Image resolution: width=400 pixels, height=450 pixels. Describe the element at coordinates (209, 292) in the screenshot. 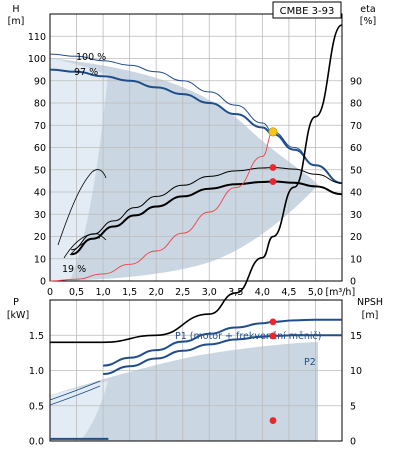

I see `x-tick-label: 3,0` at that location.